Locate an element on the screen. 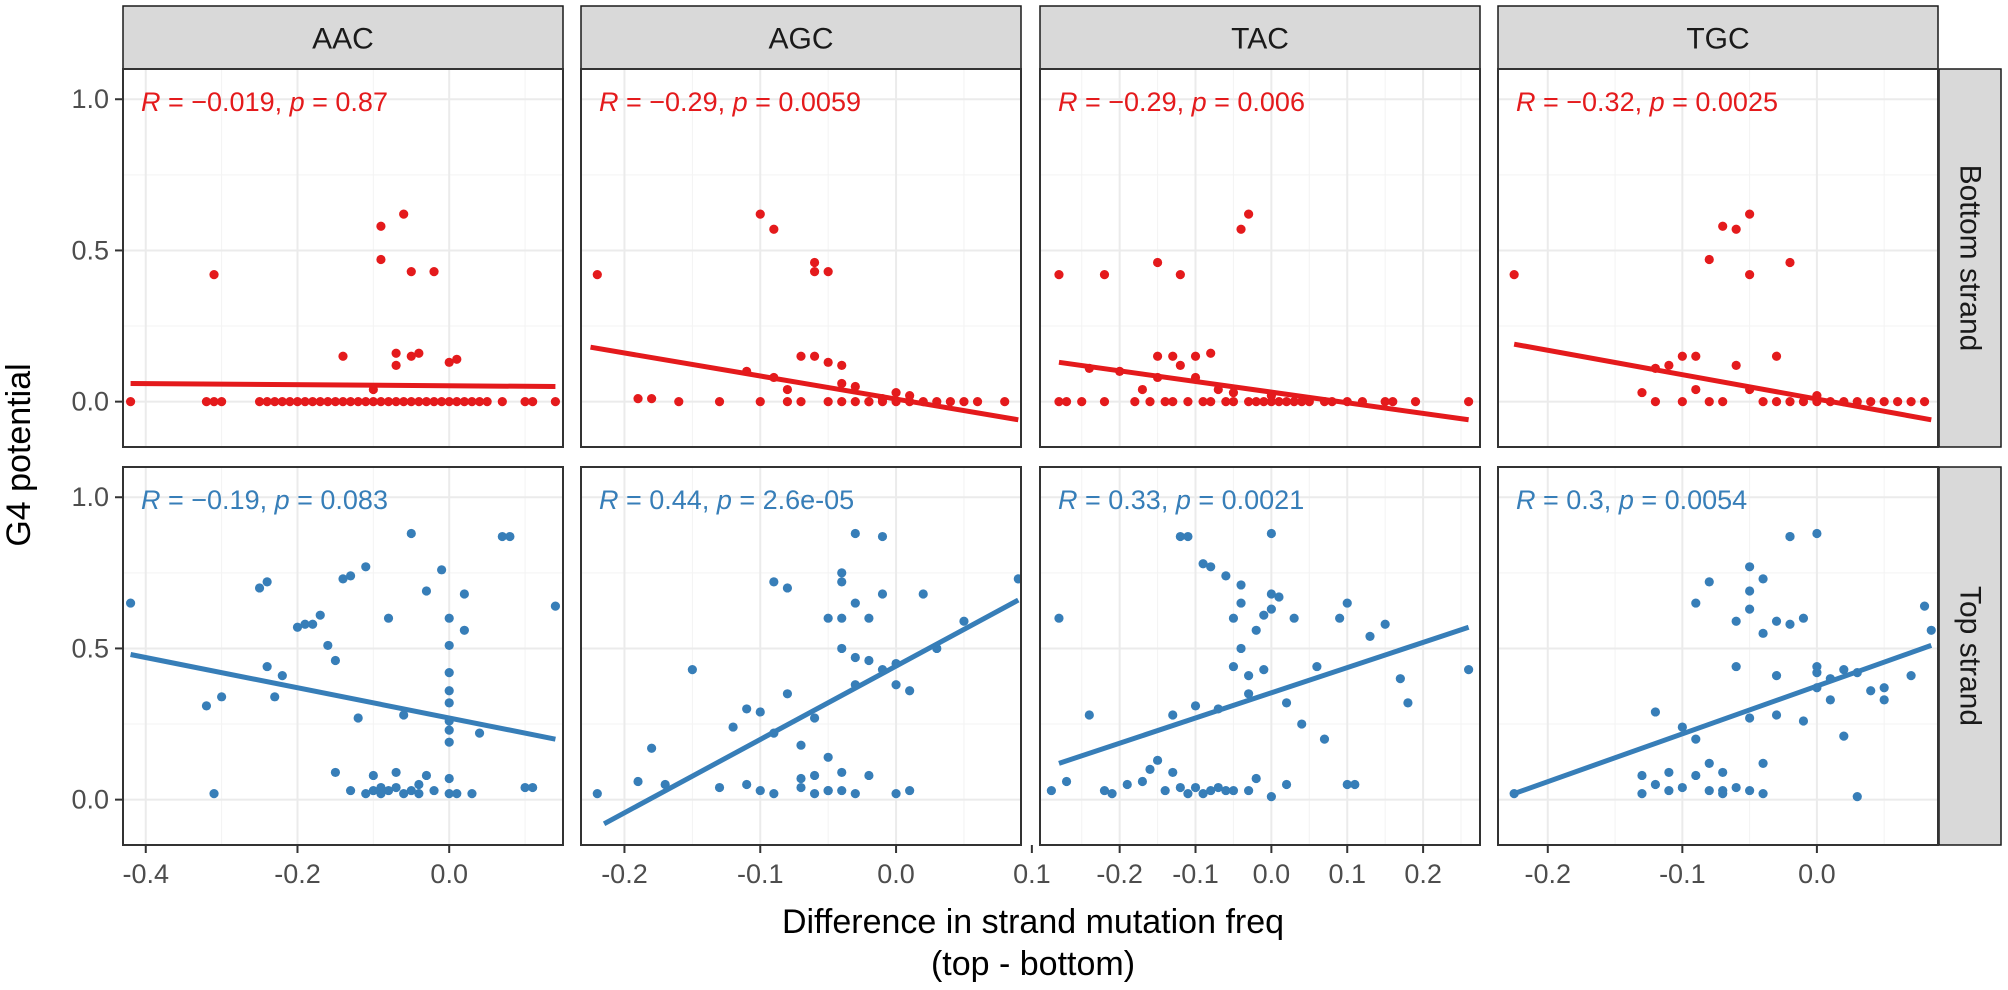  facet-strip-tgc: TGC is located at coordinates (1718, 37).